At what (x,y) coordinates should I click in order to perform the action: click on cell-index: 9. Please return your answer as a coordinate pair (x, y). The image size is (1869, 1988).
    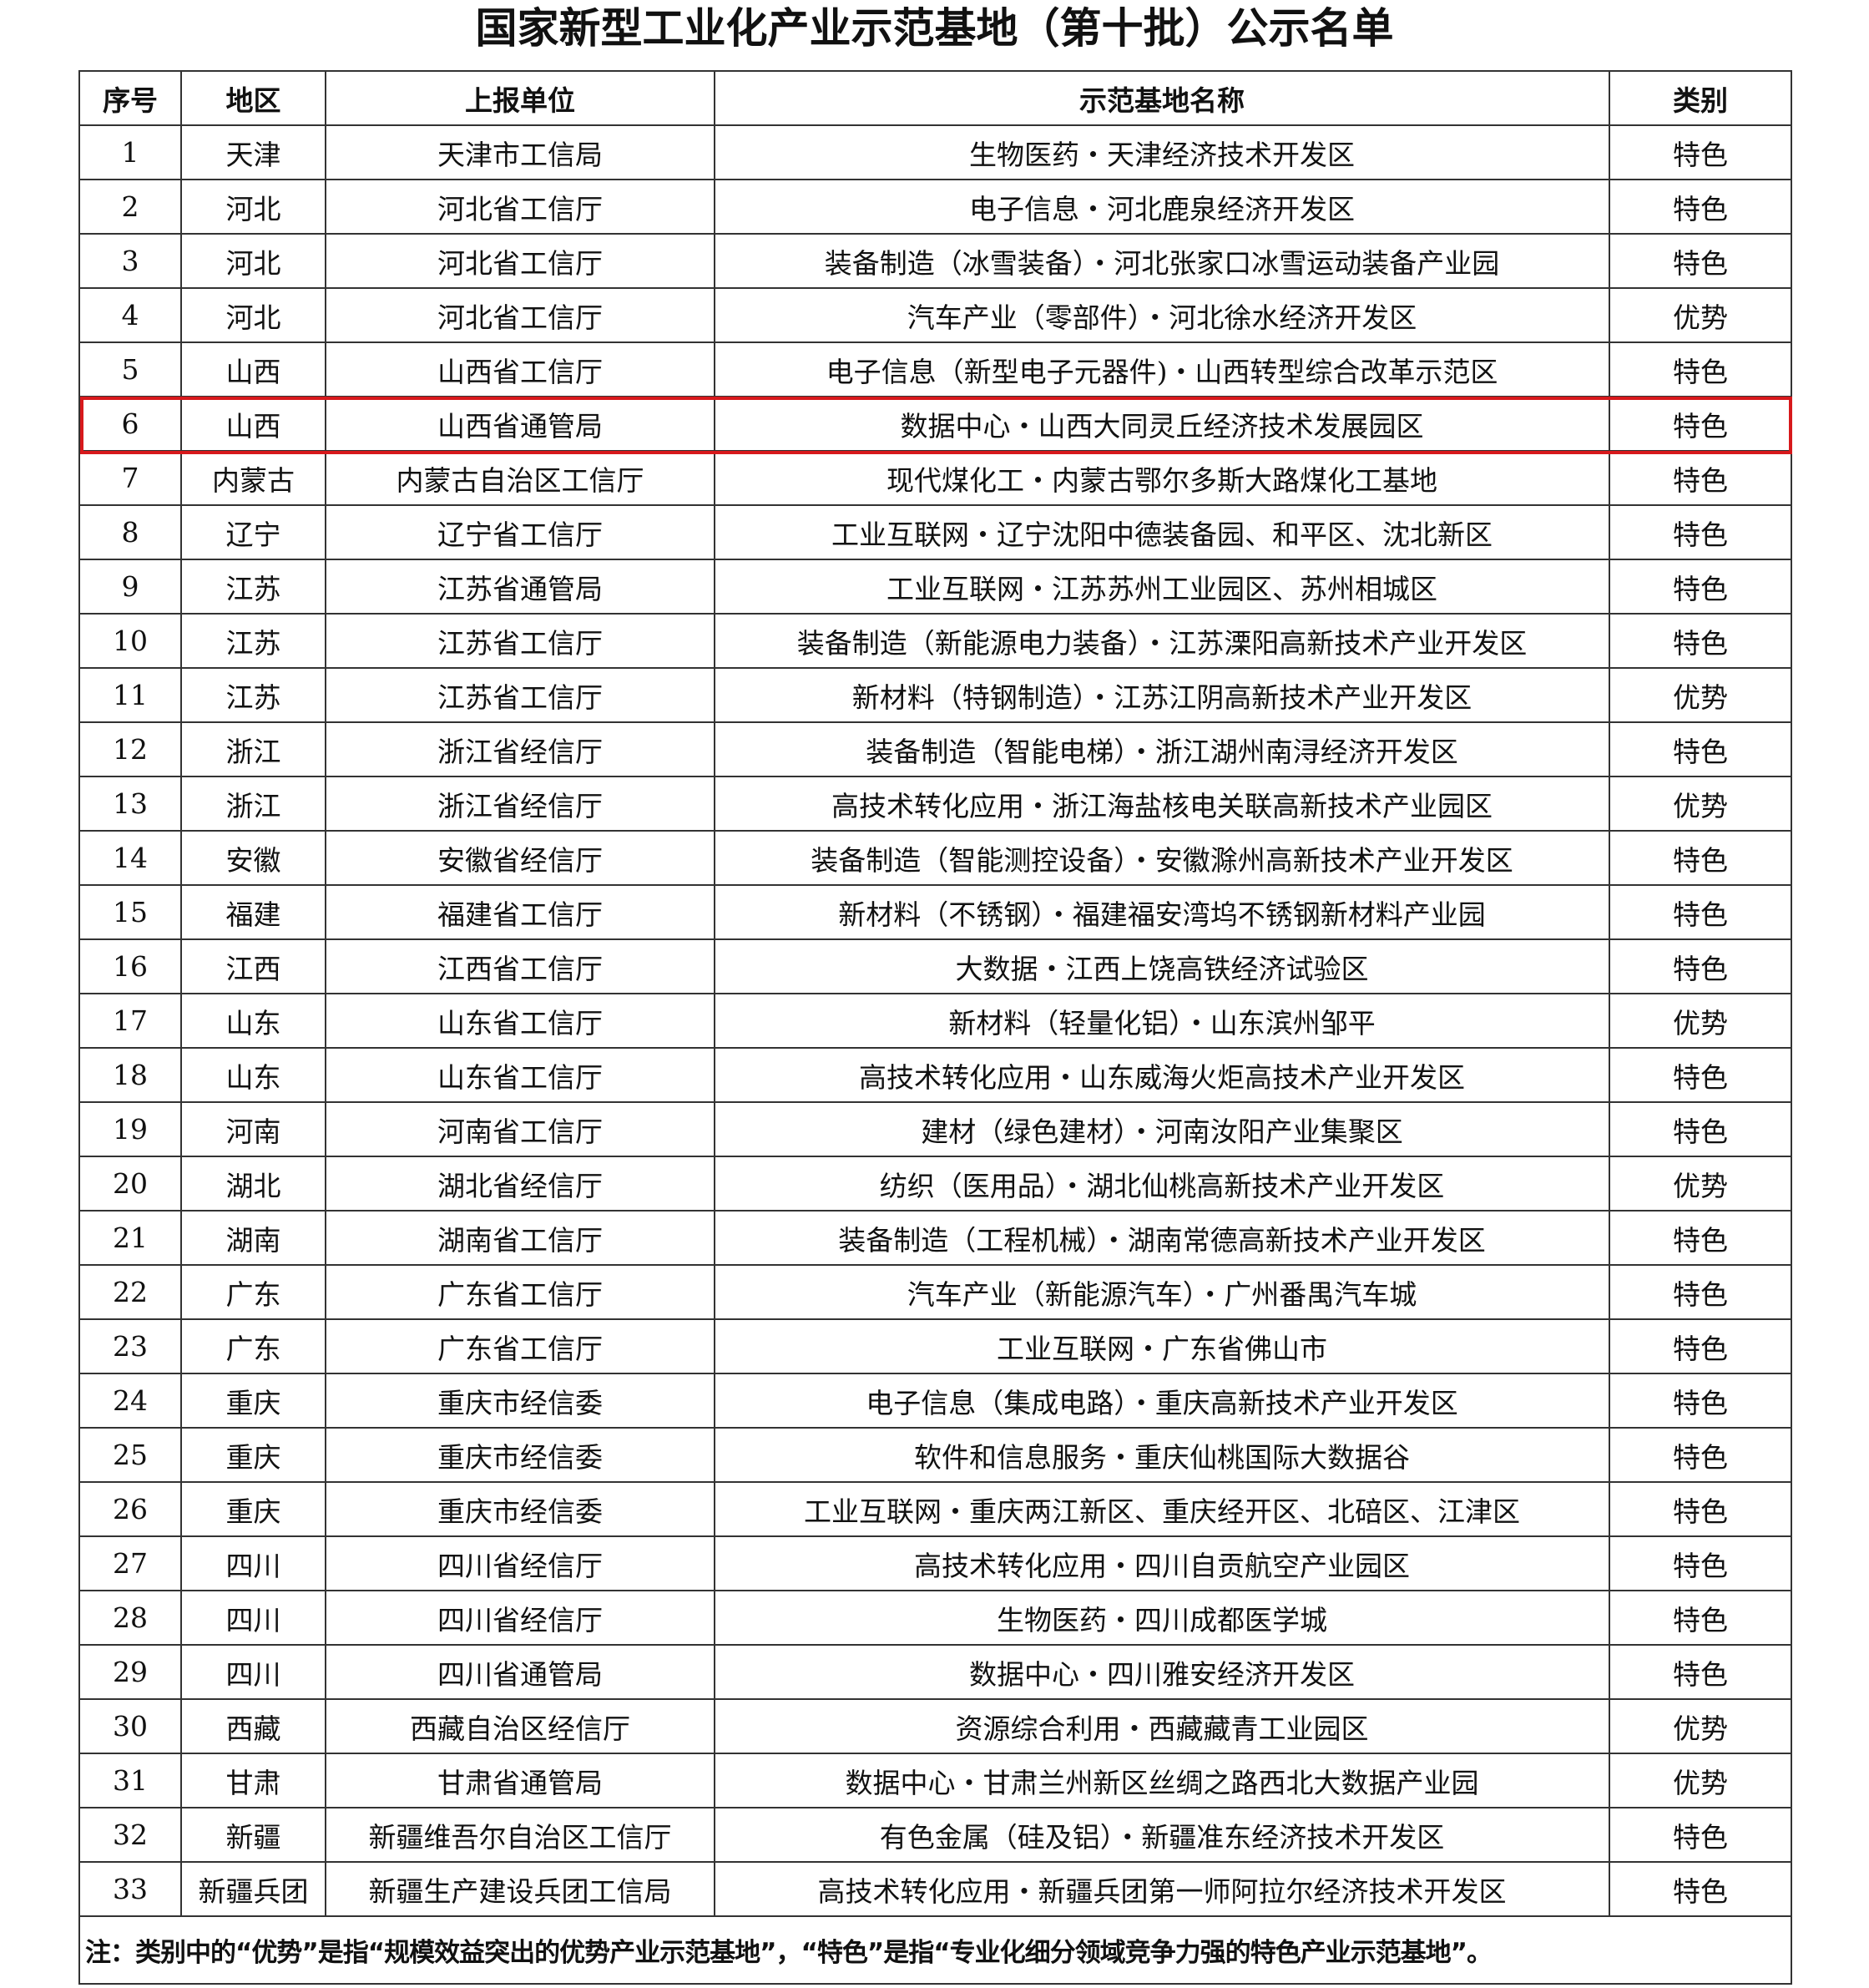
    Looking at the image, I should click on (130, 587).